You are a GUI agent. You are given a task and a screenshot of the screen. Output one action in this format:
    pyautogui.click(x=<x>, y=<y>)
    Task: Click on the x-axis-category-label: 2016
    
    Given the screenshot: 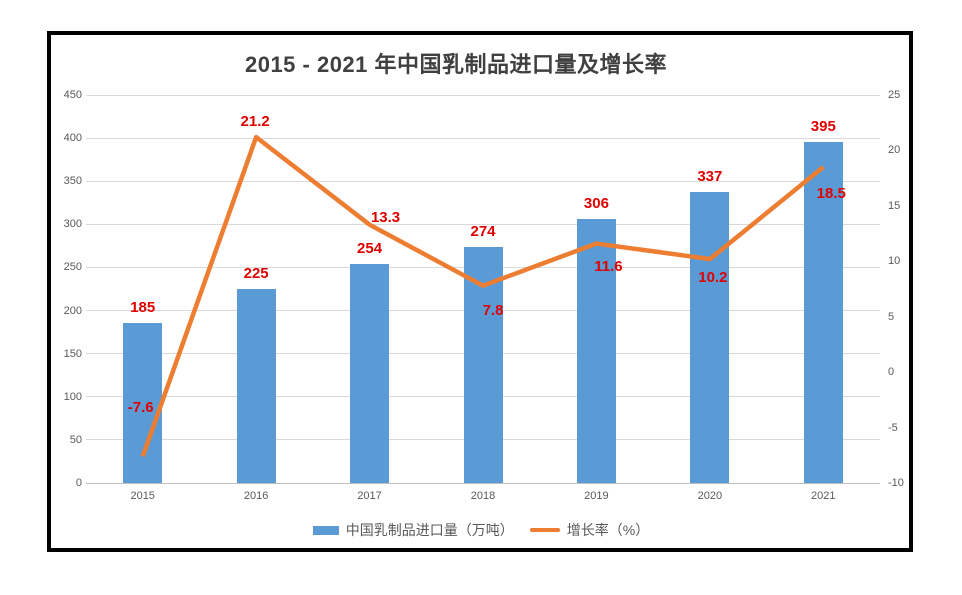 What is the action you would take?
    pyautogui.click(x=256, y=496)
    